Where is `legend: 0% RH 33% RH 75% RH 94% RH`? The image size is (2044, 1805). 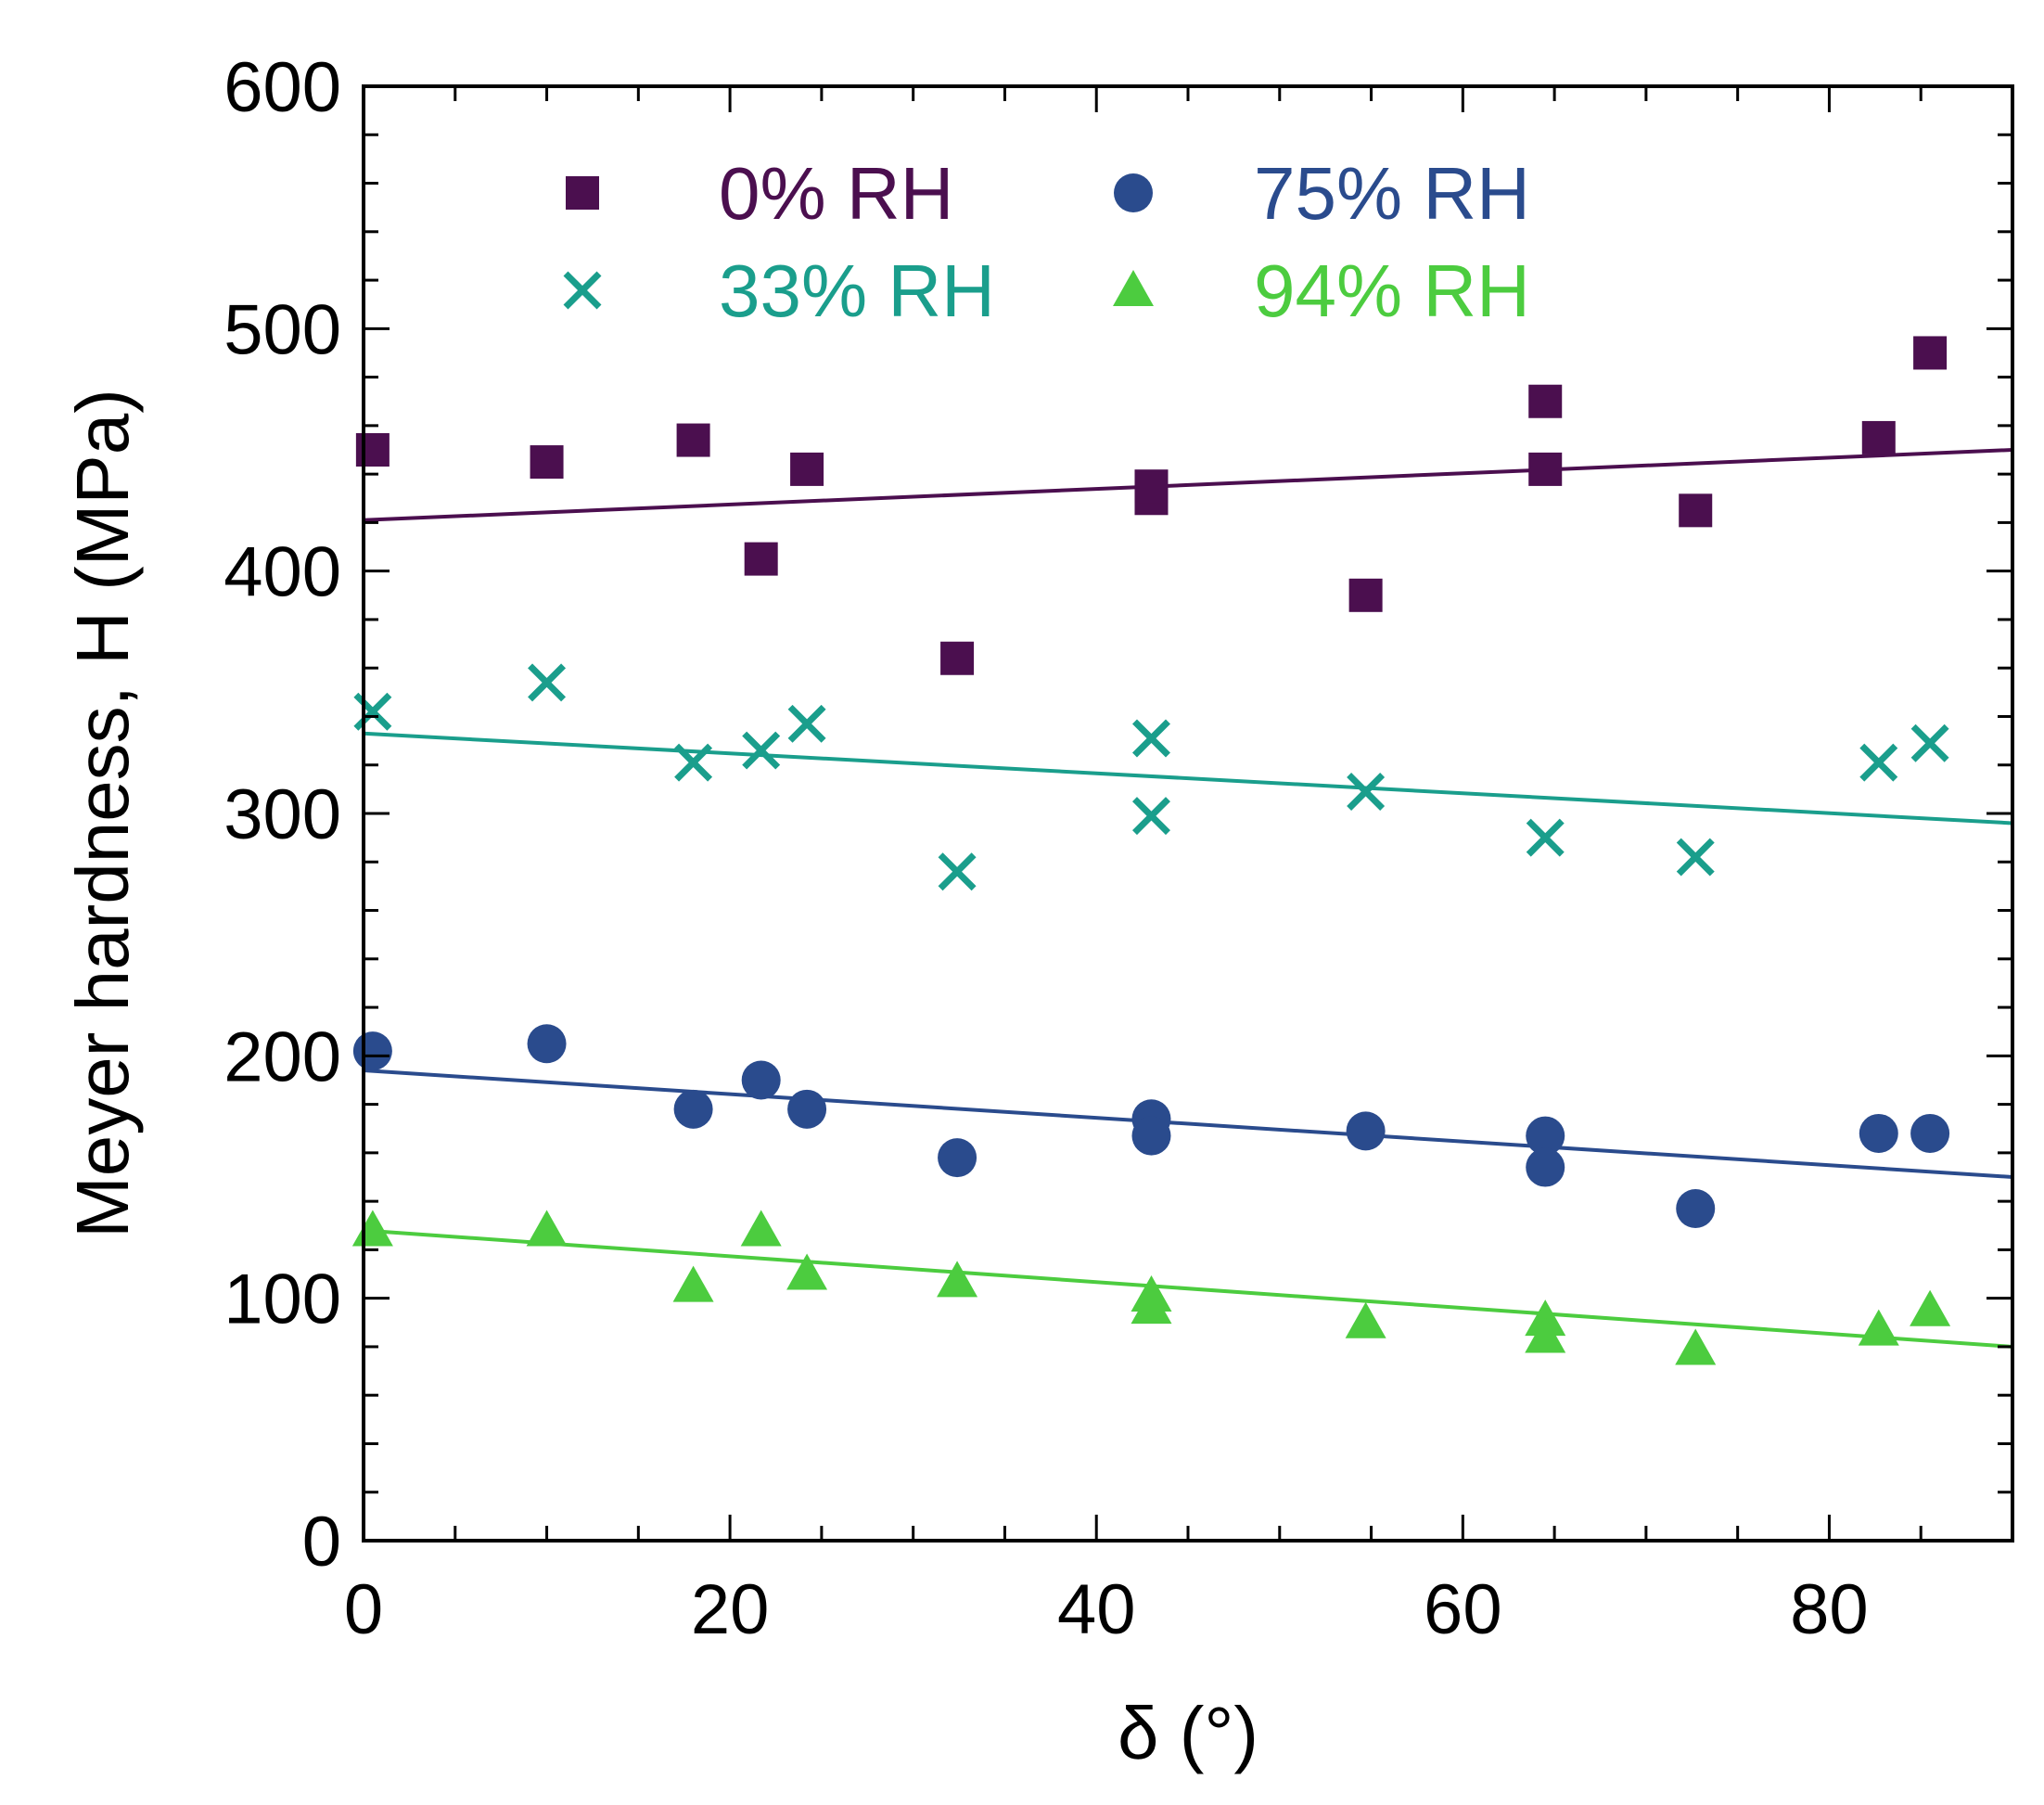
legend: 0% RH 33% RH 75% RH 94% RH is located at coordinates (1046, 242).